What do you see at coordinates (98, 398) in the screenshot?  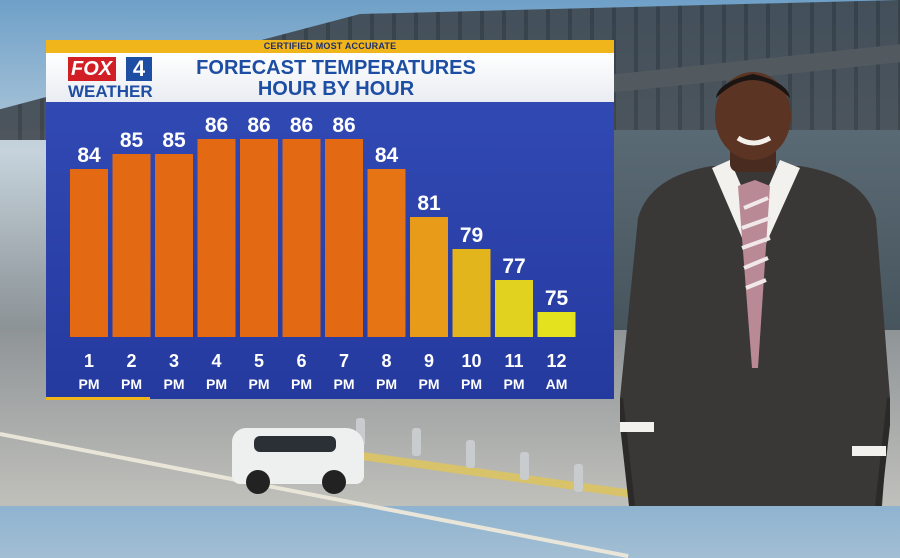 I see `gold-accent-line` at bounding box center [98, 398].